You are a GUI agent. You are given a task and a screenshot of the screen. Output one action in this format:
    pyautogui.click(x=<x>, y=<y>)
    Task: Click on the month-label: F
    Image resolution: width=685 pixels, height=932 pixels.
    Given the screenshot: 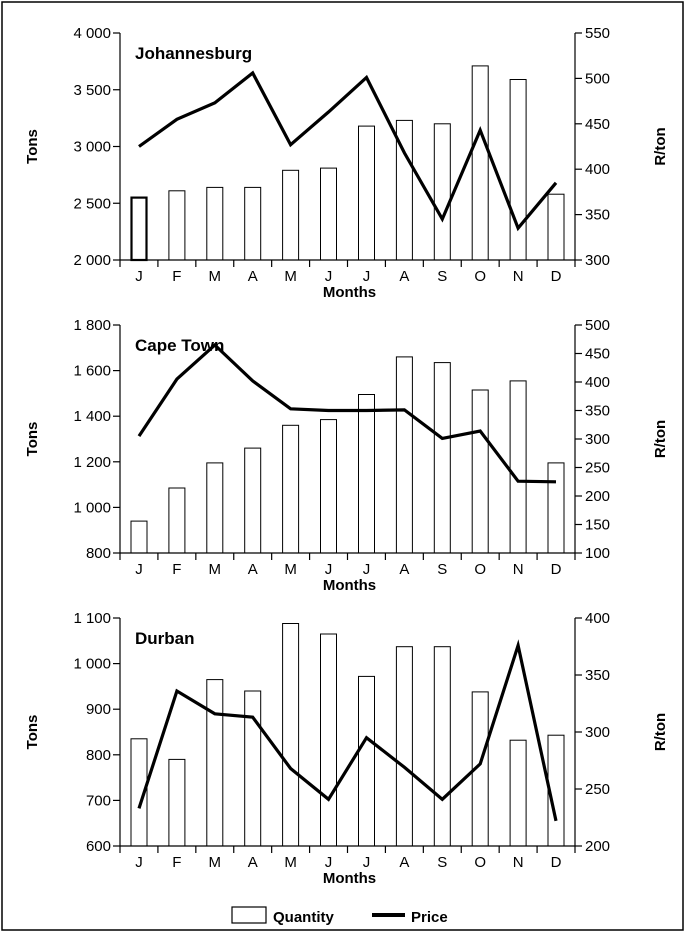 What is the action you would take?
    pyautogui.click(x=176, y=862)
    